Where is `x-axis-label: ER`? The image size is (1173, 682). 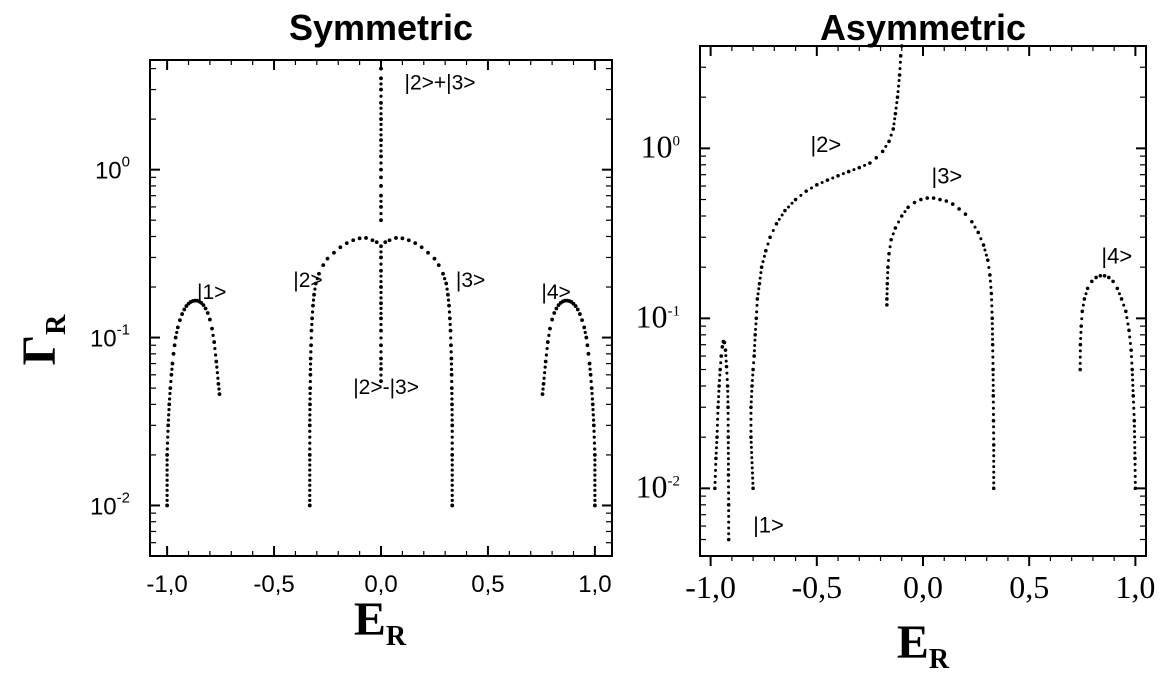
x-axis-label: ER is located at coordinates (923, 645).